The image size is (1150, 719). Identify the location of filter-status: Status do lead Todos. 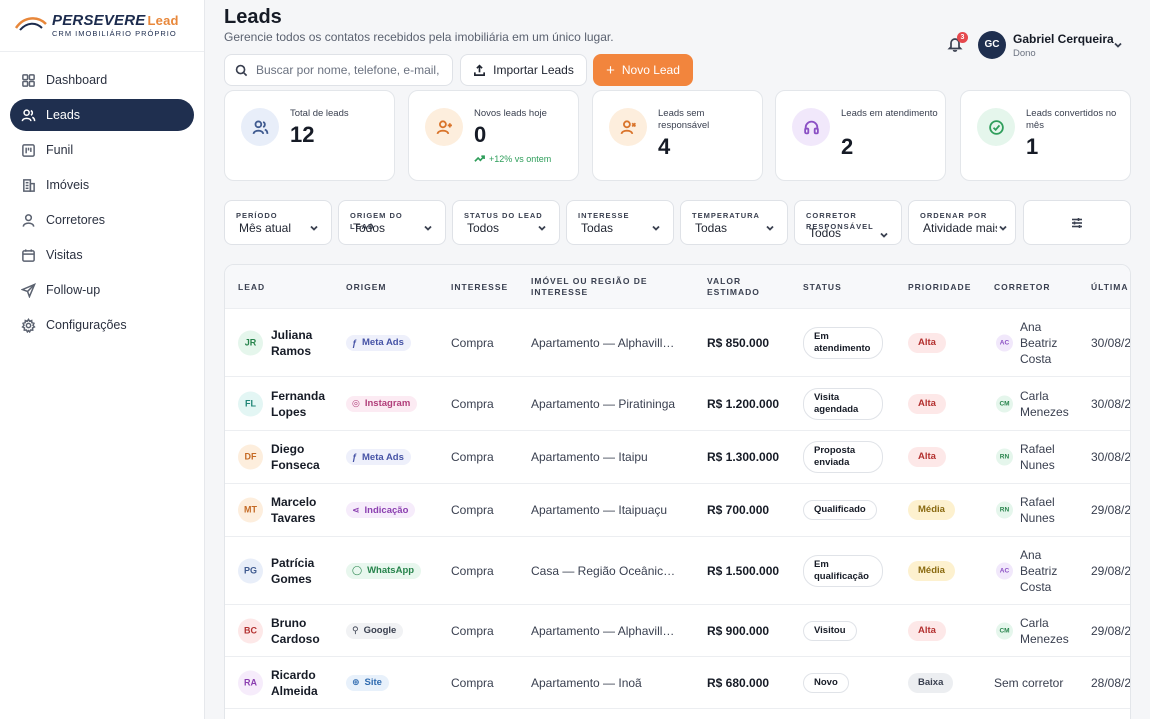
(506, 222).